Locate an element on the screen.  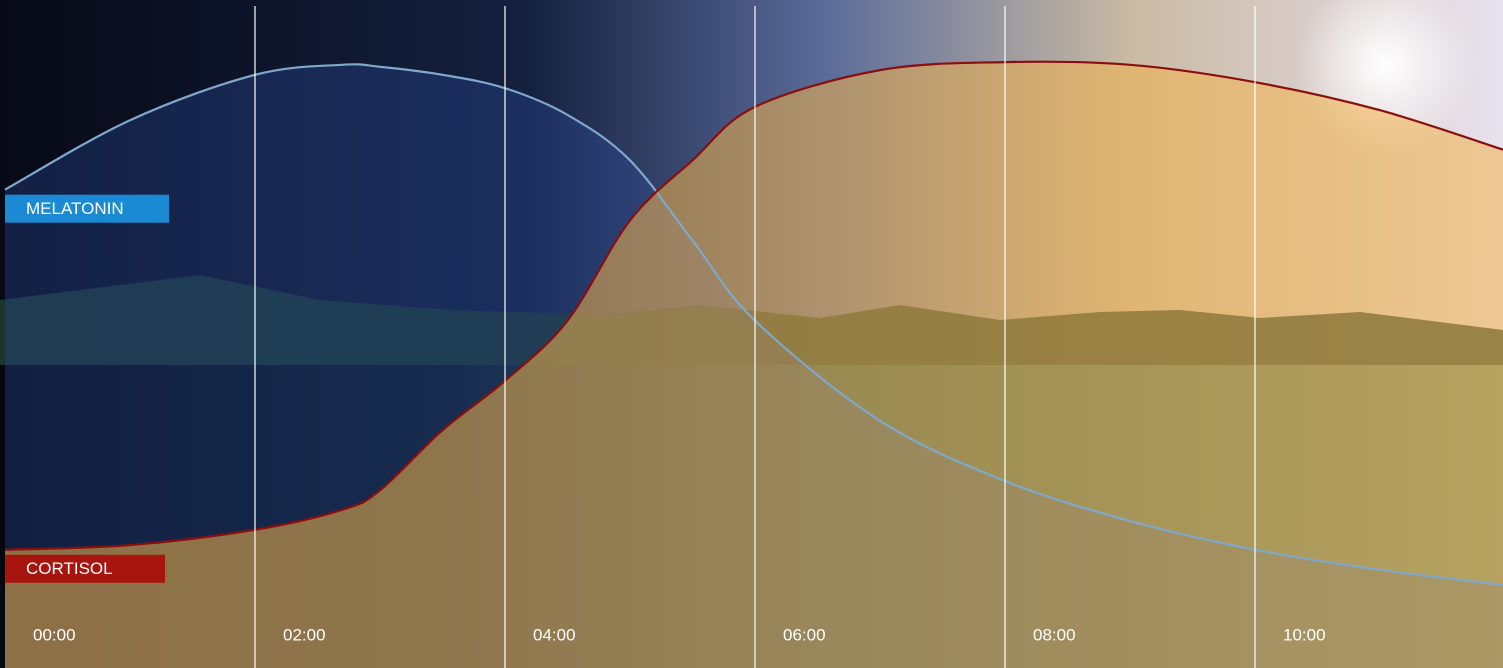
legend-item: MELATONIN is located at coordinates (87, 208).